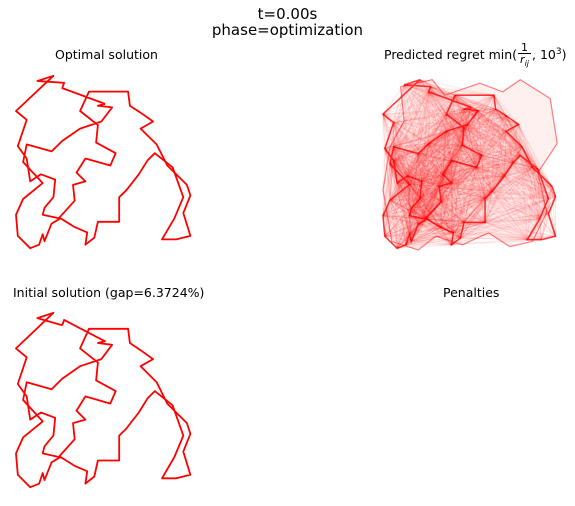 This screenshot has height=506, width=575. What do you see at coordinates (451, 55) in the screenshot?
I see `regret-title-prefix: Predicted regret min(` at bounding box center [451, 55].